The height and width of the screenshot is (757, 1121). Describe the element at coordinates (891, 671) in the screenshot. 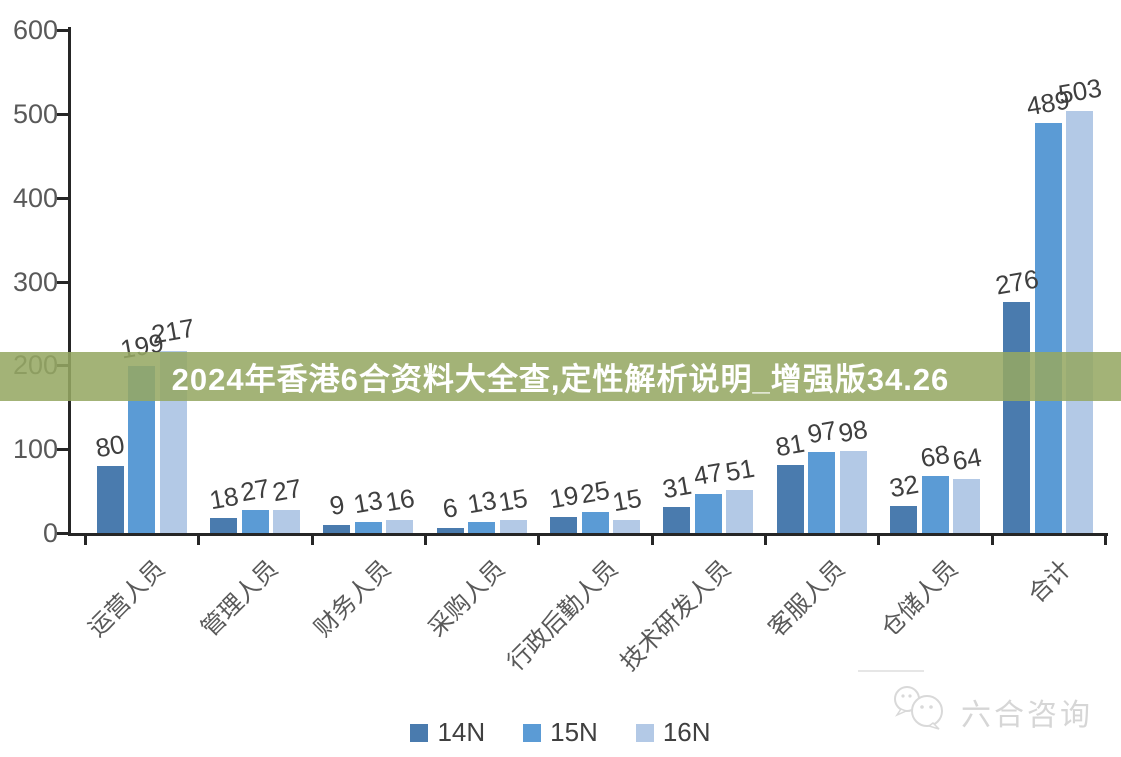

I see `watermark-divider` at that location.